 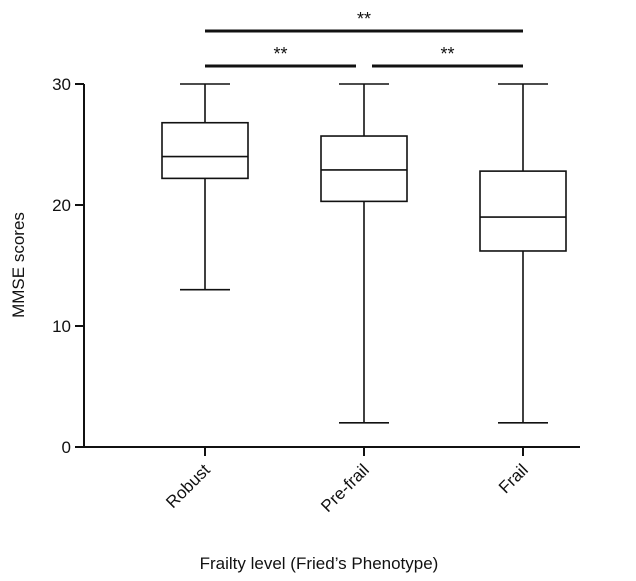 I want to click on sig-label-robust-pre-frail: **, so click(x=280, y=54).